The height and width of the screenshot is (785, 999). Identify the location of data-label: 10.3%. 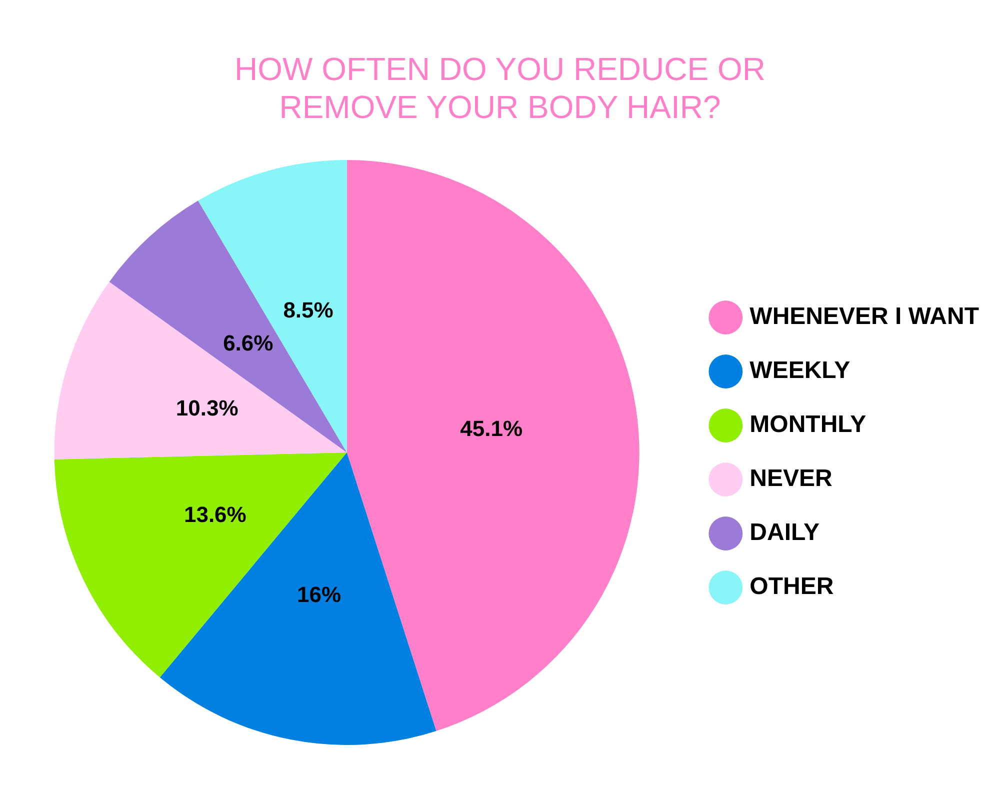
(207, 407).